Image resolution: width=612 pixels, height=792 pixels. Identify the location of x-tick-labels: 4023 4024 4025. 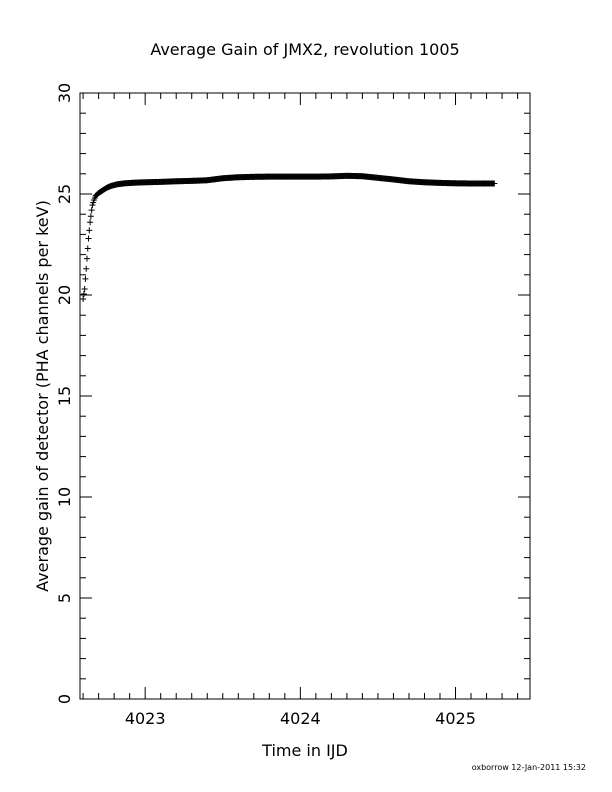
(300, 718).